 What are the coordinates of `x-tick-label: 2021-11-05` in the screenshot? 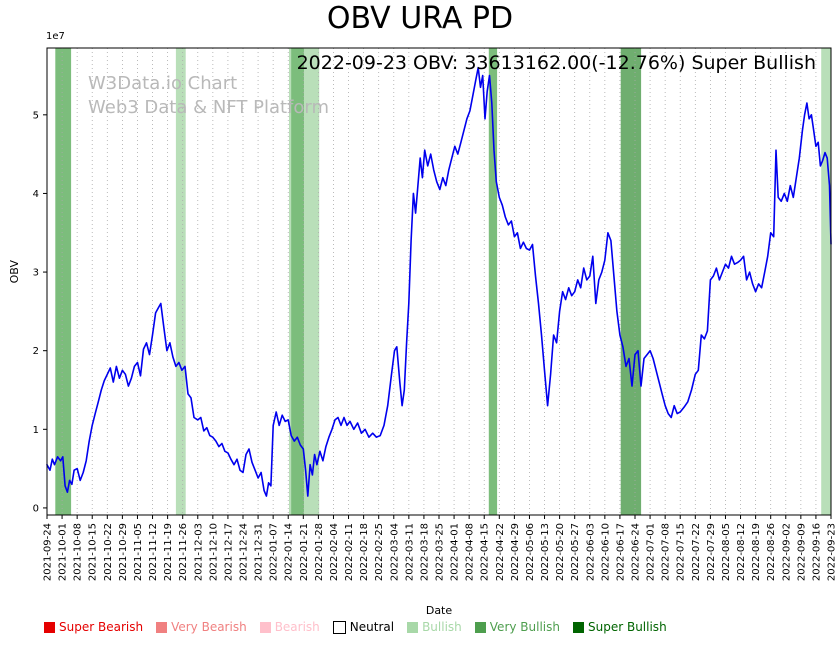 It's located at (138, 552).